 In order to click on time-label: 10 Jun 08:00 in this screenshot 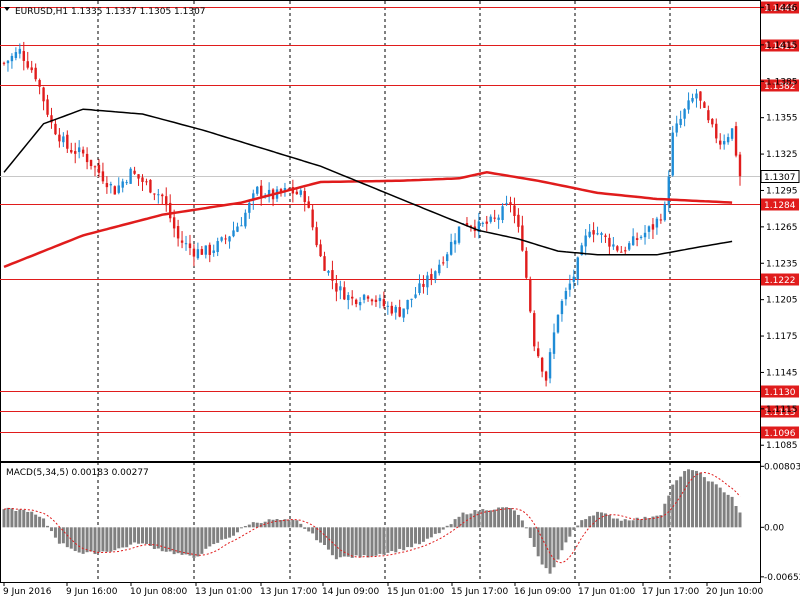, I will do `click(158, 592)`.